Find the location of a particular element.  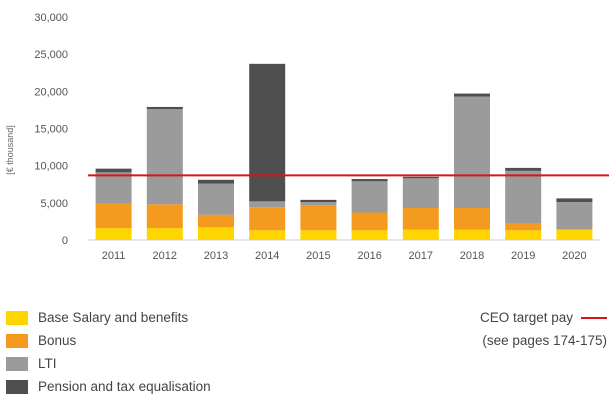

x-tick-label: 2011 is located at coordinates (114, 256).